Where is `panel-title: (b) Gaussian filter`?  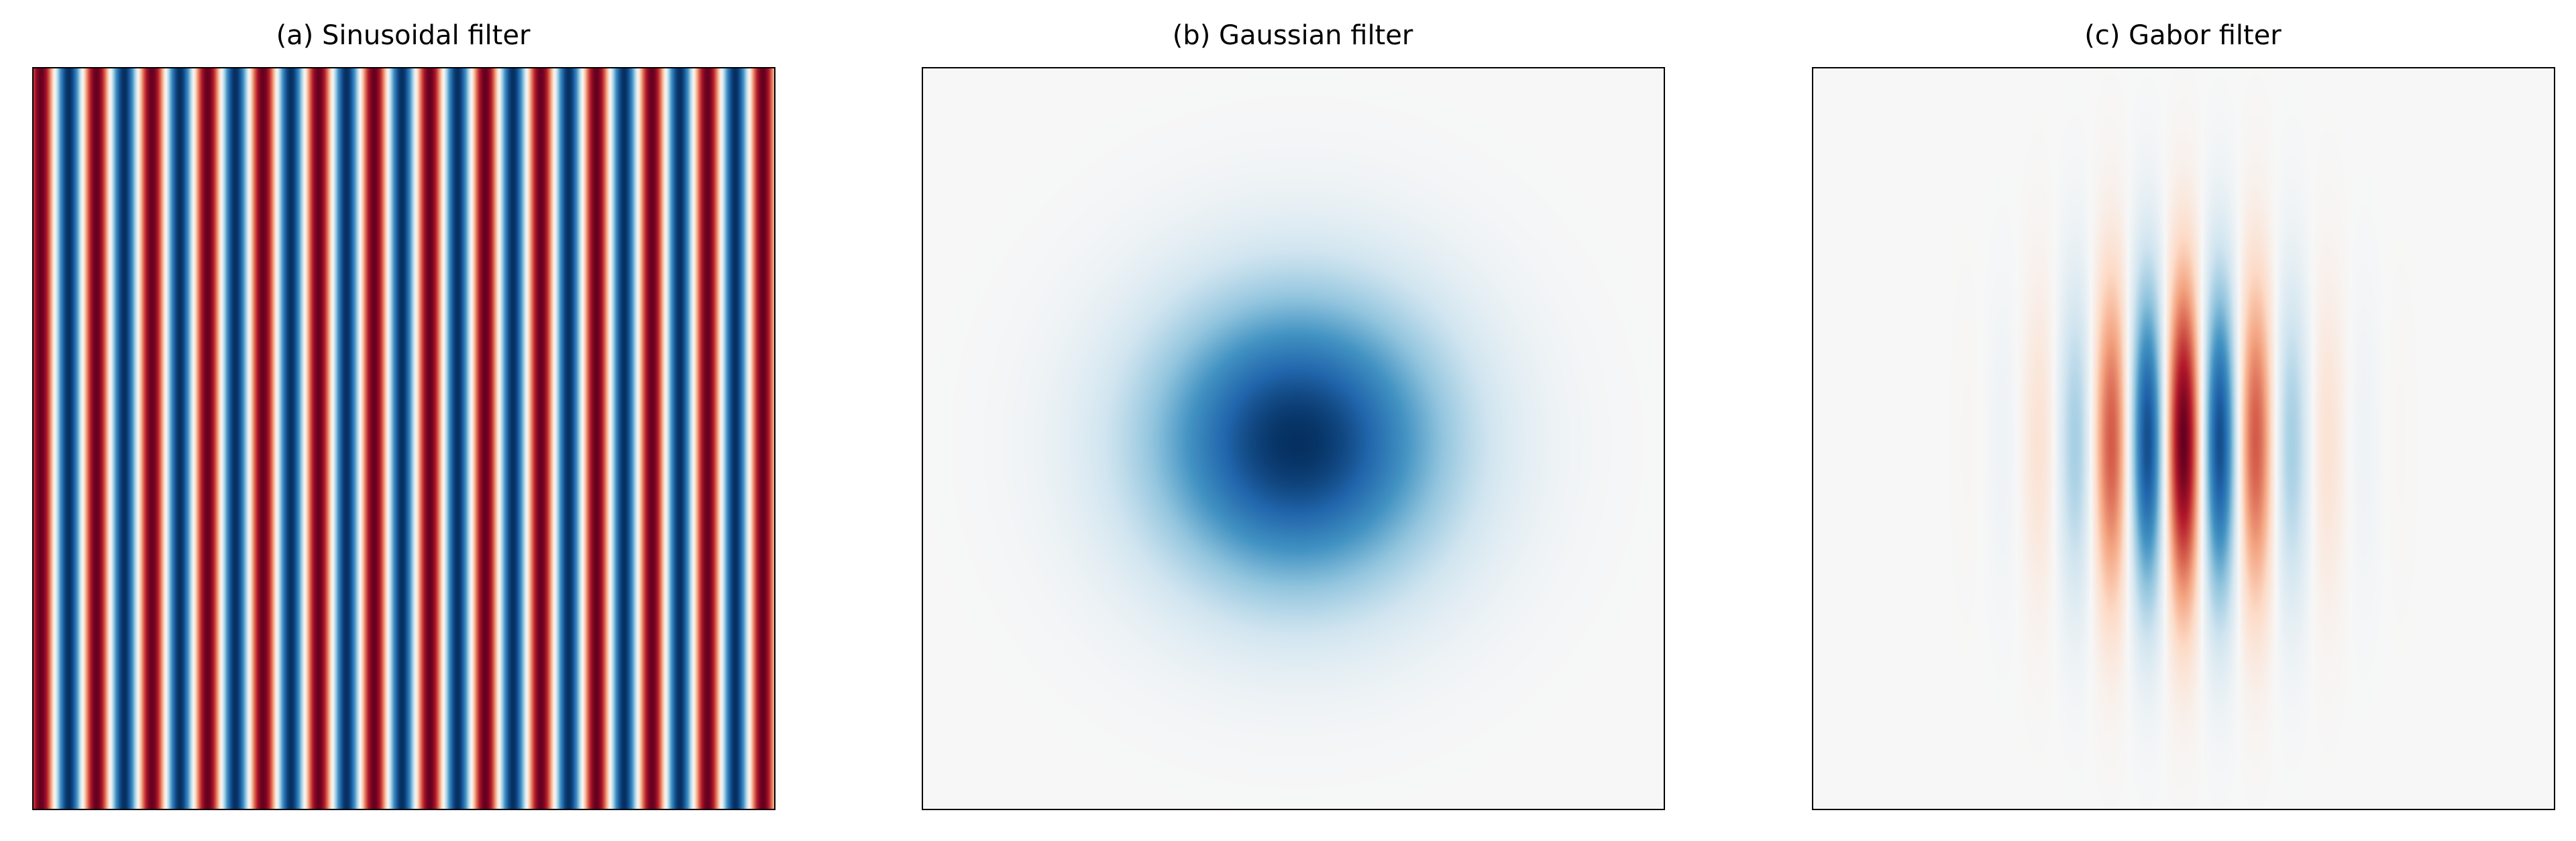
panel-title: (b) Gaussian filter is located at coordinates (1292, 35).